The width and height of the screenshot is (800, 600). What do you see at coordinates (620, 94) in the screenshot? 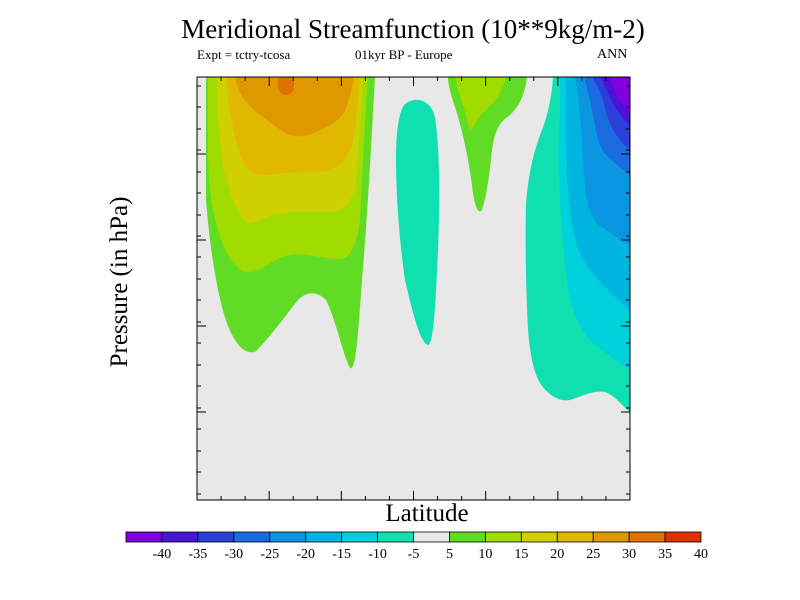
I see `contour-east-neg40` at bounding box center [620, 94].